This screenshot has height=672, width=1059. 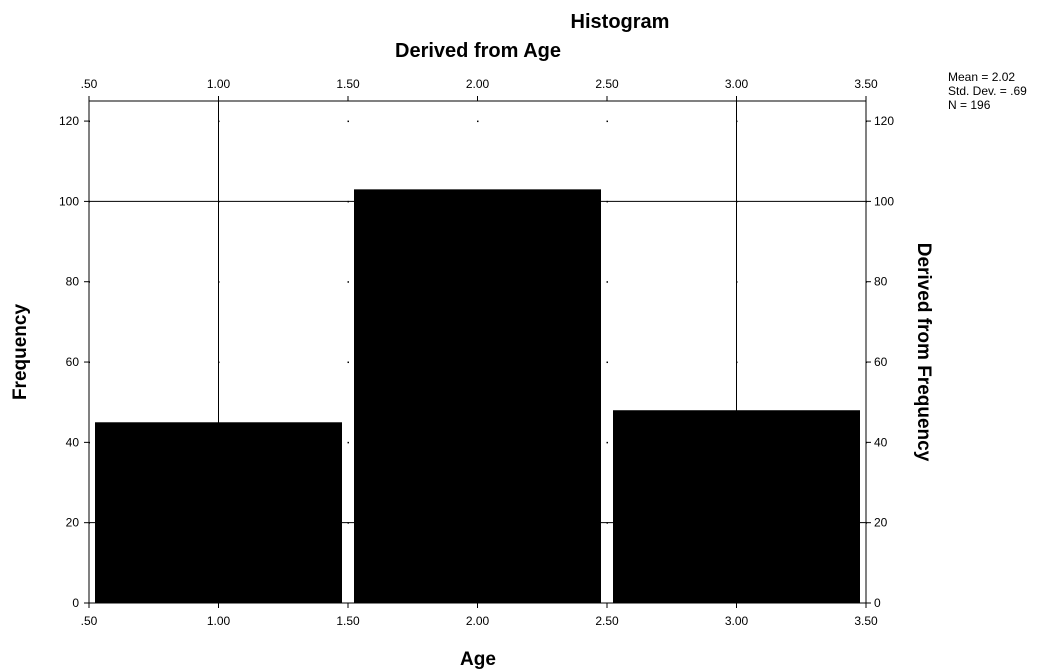 I want to click on chart-title: Histogram, so click(x=620, y=22).